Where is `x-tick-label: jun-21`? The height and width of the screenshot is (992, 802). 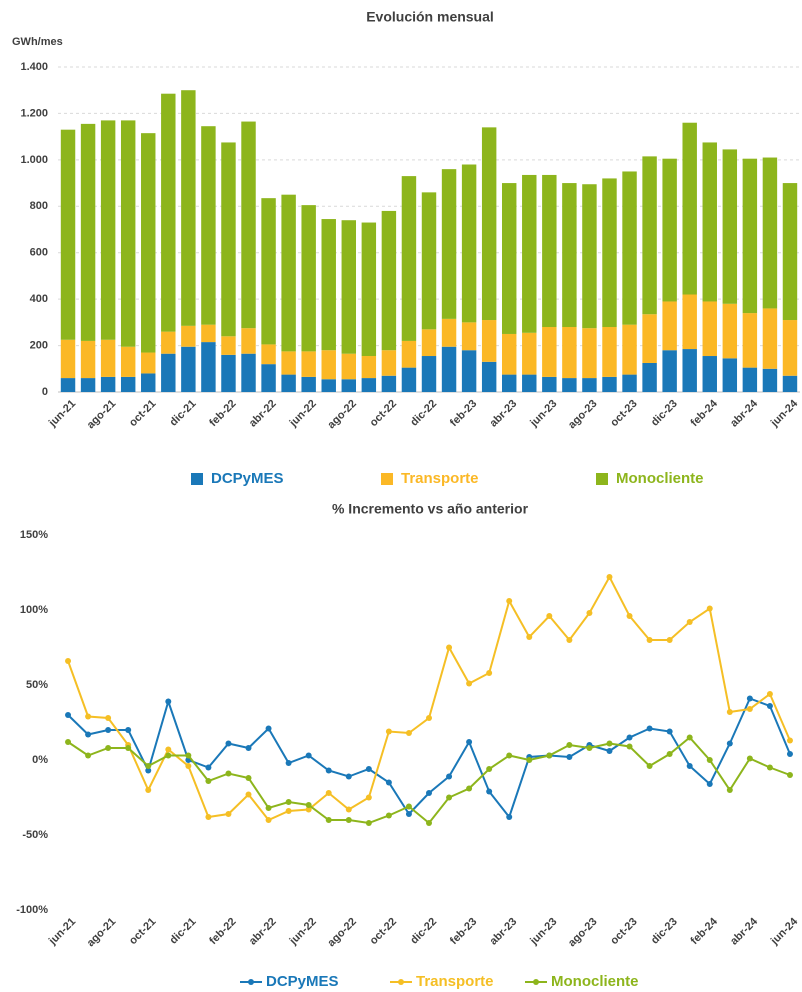
x-tick-label: jun-21 is located at coordinates (62, 414).